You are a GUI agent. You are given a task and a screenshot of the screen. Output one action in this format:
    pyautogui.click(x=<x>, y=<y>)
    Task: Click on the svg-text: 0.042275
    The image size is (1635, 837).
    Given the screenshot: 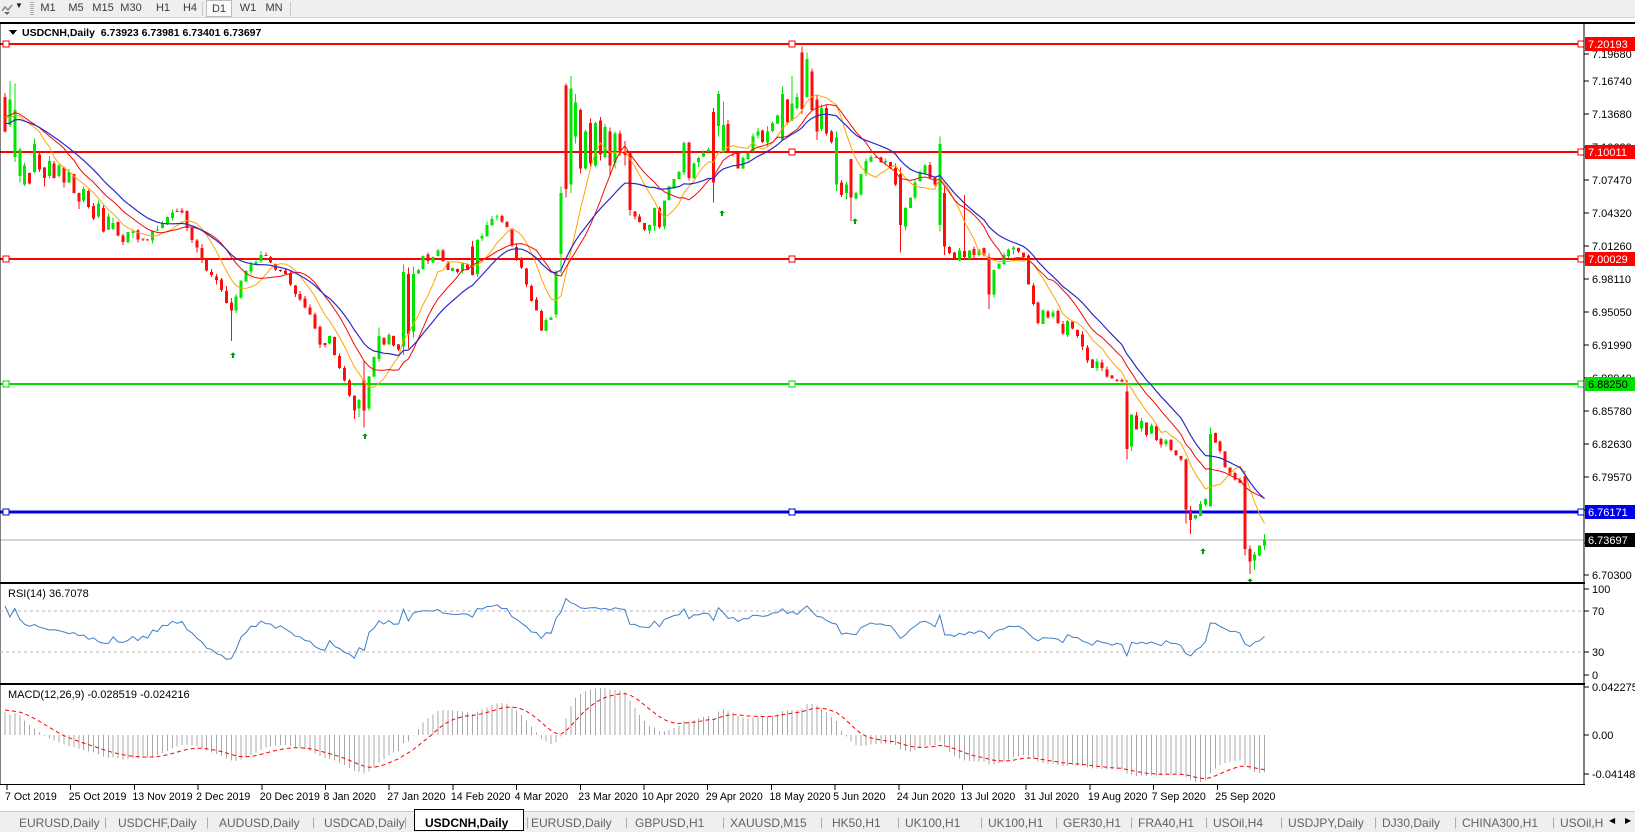 What is the action you would take?
    pyautogui.click(x=1613, y=688)
    